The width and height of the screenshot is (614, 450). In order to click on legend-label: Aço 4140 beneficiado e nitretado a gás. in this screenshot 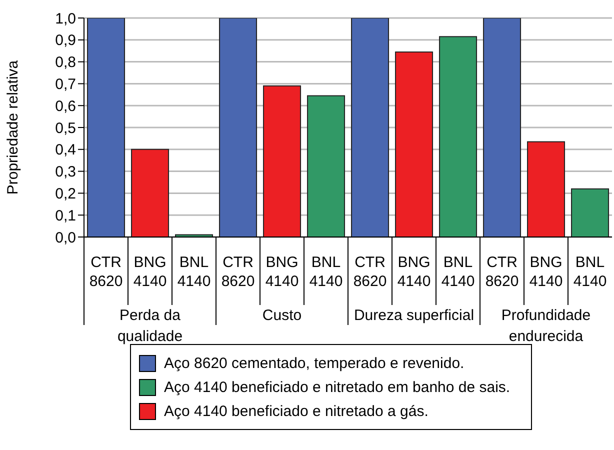, I will do `click(296, 411)`.